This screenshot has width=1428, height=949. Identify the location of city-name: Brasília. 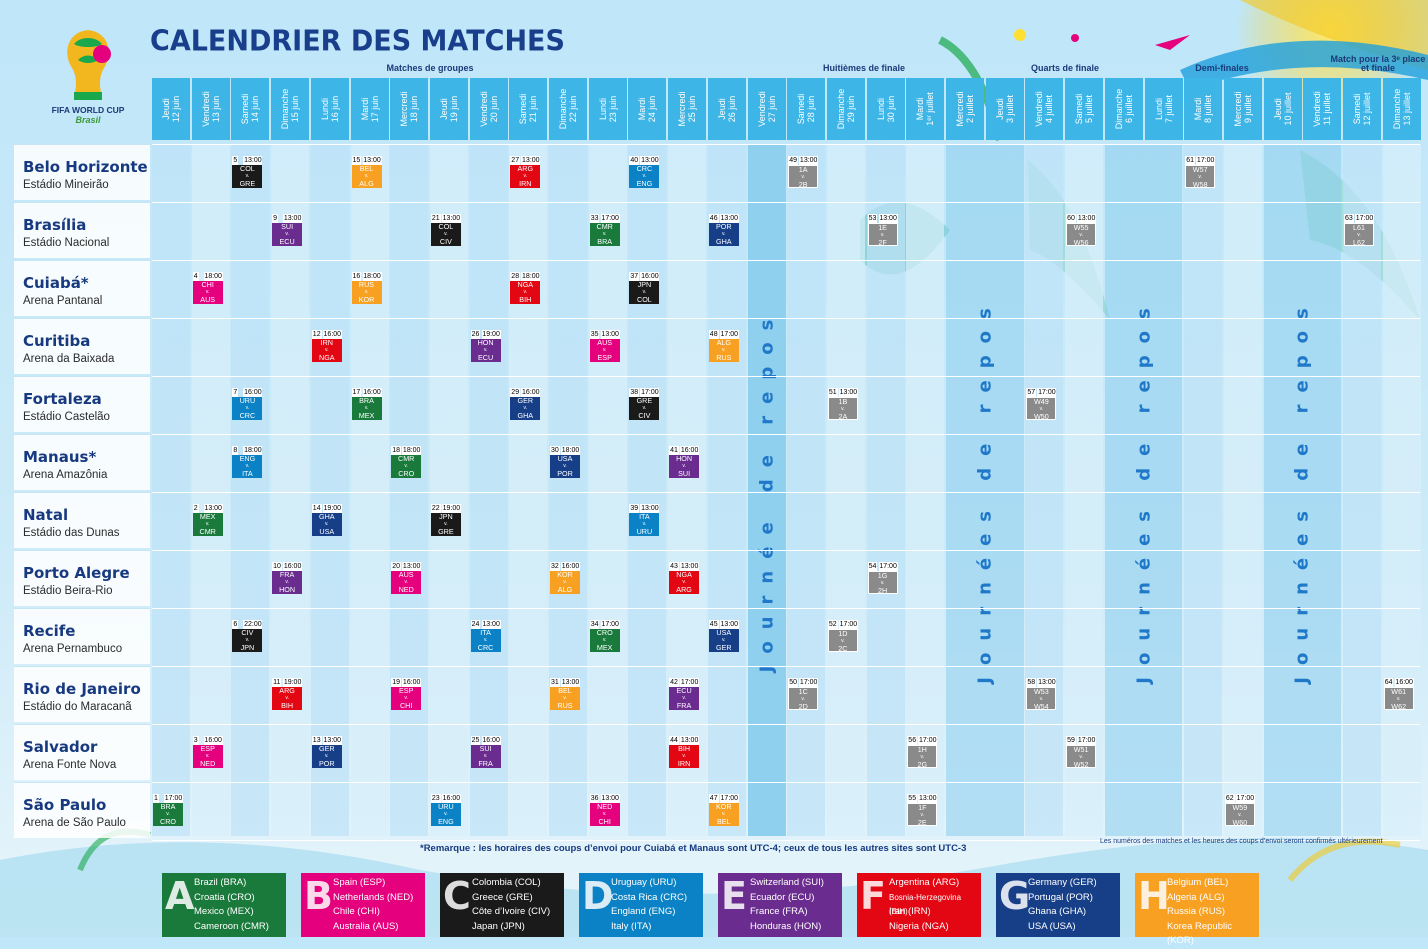
(55, 225).